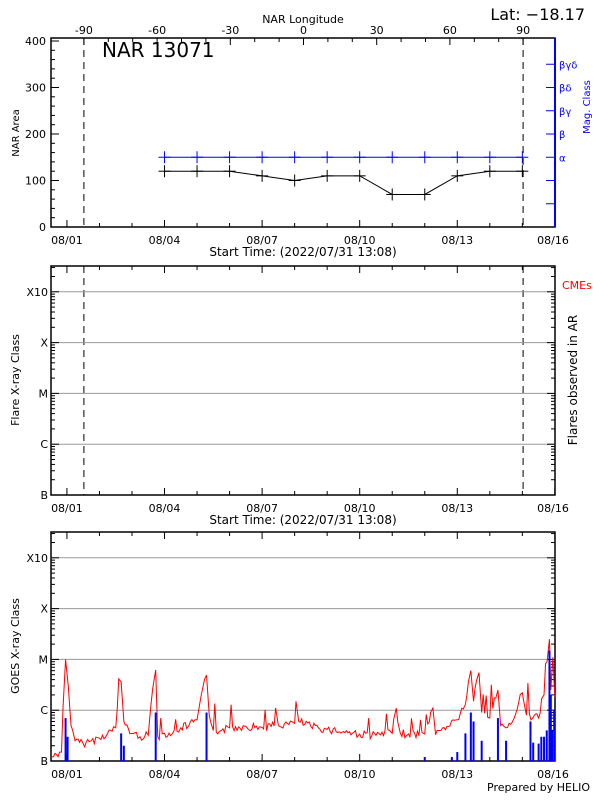  What do you see at coordinates (35, 41) in the screenshot?
I see `y-tick-label: 400` at bounding box center [35, 41].